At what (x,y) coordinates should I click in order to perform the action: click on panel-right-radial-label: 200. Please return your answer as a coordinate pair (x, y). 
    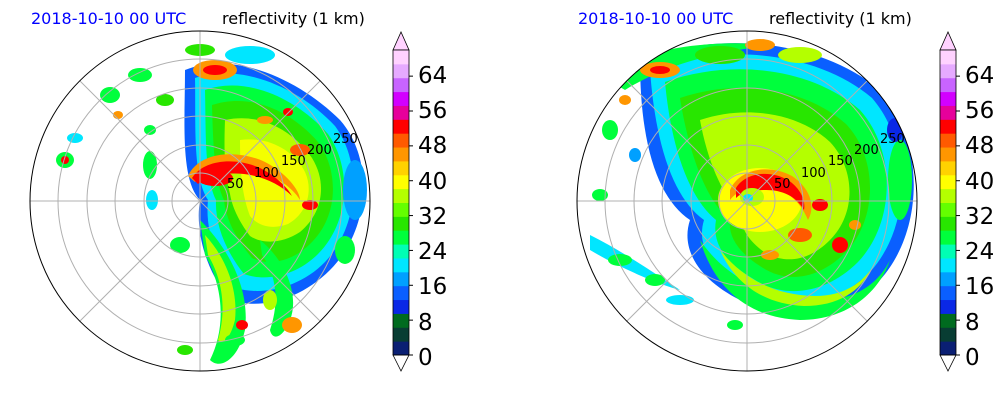
    Looking at the image, I should click on (866, 150).